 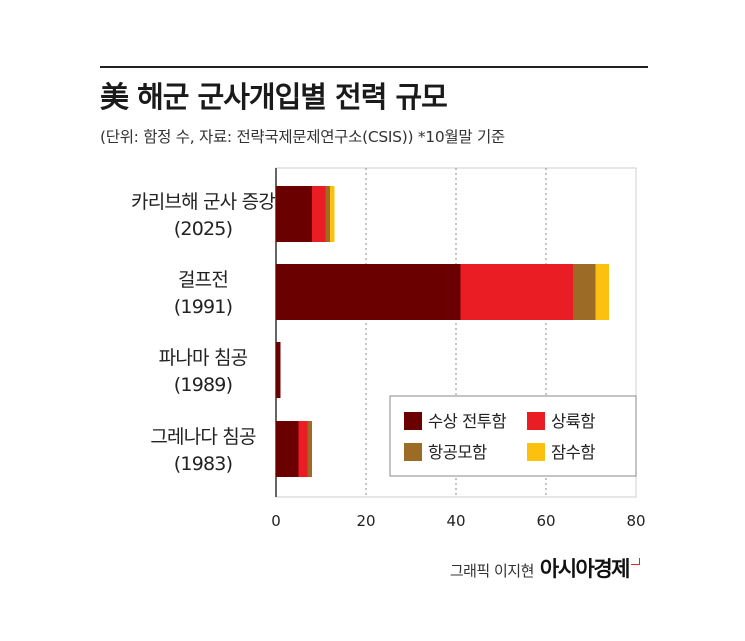 What do you see at coordinates (203, 307) in the screenshot?
I see `category-year-label: (1991)` at bounding box center [203, 307].